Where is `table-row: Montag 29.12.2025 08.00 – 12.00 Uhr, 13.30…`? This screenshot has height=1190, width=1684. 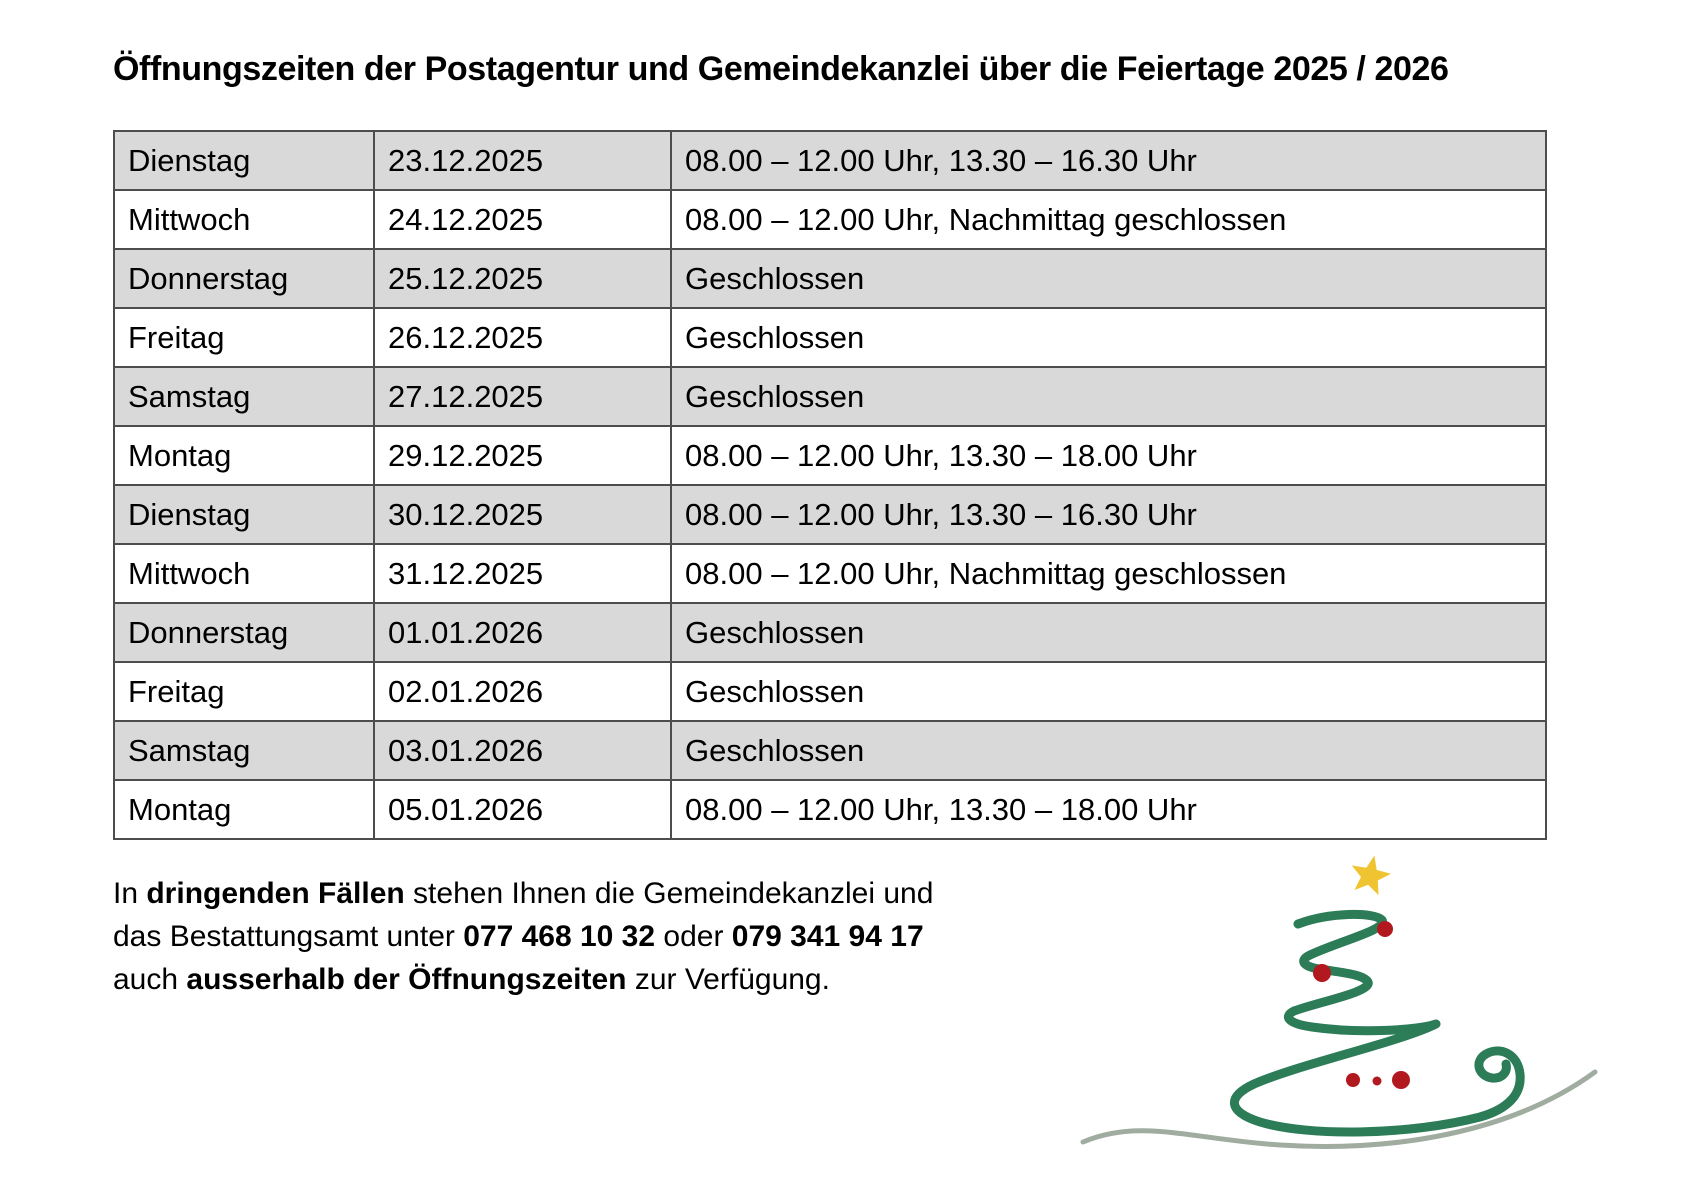
table-row: Montag 29.12.2025 08.00 – 12.00 Uhr, 13.30… is located at coordinates (830, 455).